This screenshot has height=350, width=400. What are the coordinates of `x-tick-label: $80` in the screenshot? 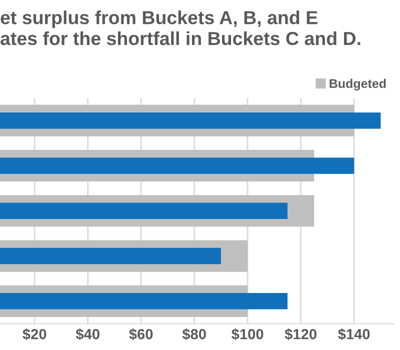 It's located at (194, 334).